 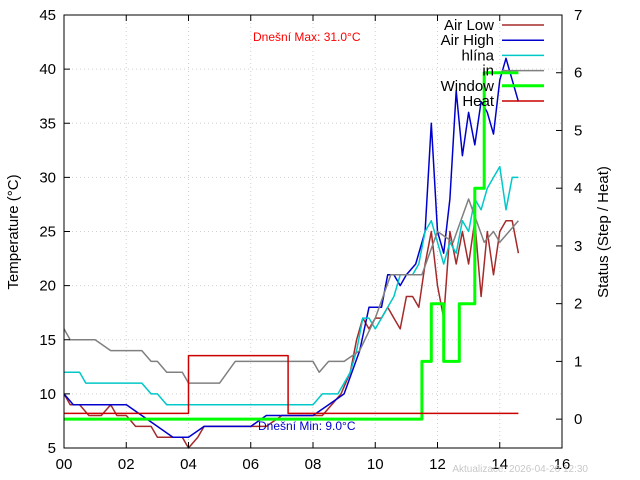 I want to click on y2-tick-label: 6, so click(x=578, y=73).